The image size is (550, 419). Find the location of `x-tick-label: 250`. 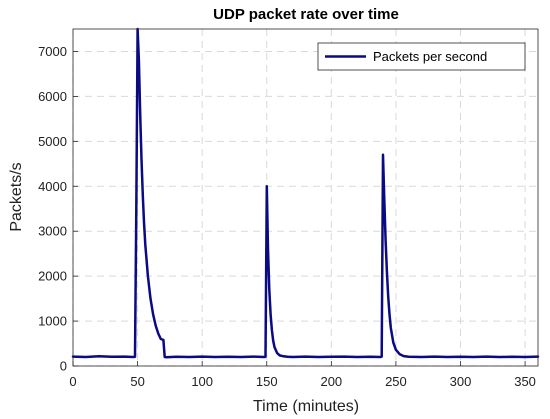

x-tick-label: 250 is located at coordinates (396, 381).